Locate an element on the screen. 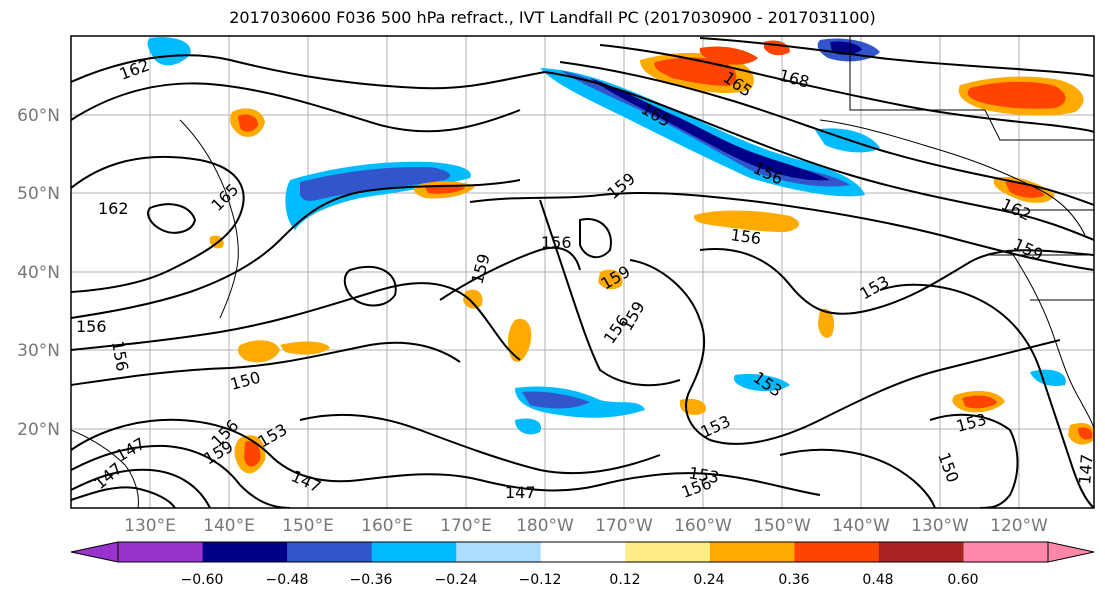 The width and height of the screenshot is (1105, 601). lon-label: 170°W is located at coordinates (624, 526).